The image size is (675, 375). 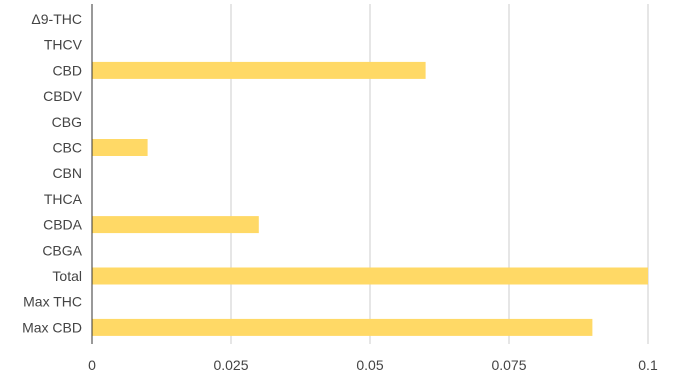 I want to click on category-label: THCA, so click(x=63, y=199).